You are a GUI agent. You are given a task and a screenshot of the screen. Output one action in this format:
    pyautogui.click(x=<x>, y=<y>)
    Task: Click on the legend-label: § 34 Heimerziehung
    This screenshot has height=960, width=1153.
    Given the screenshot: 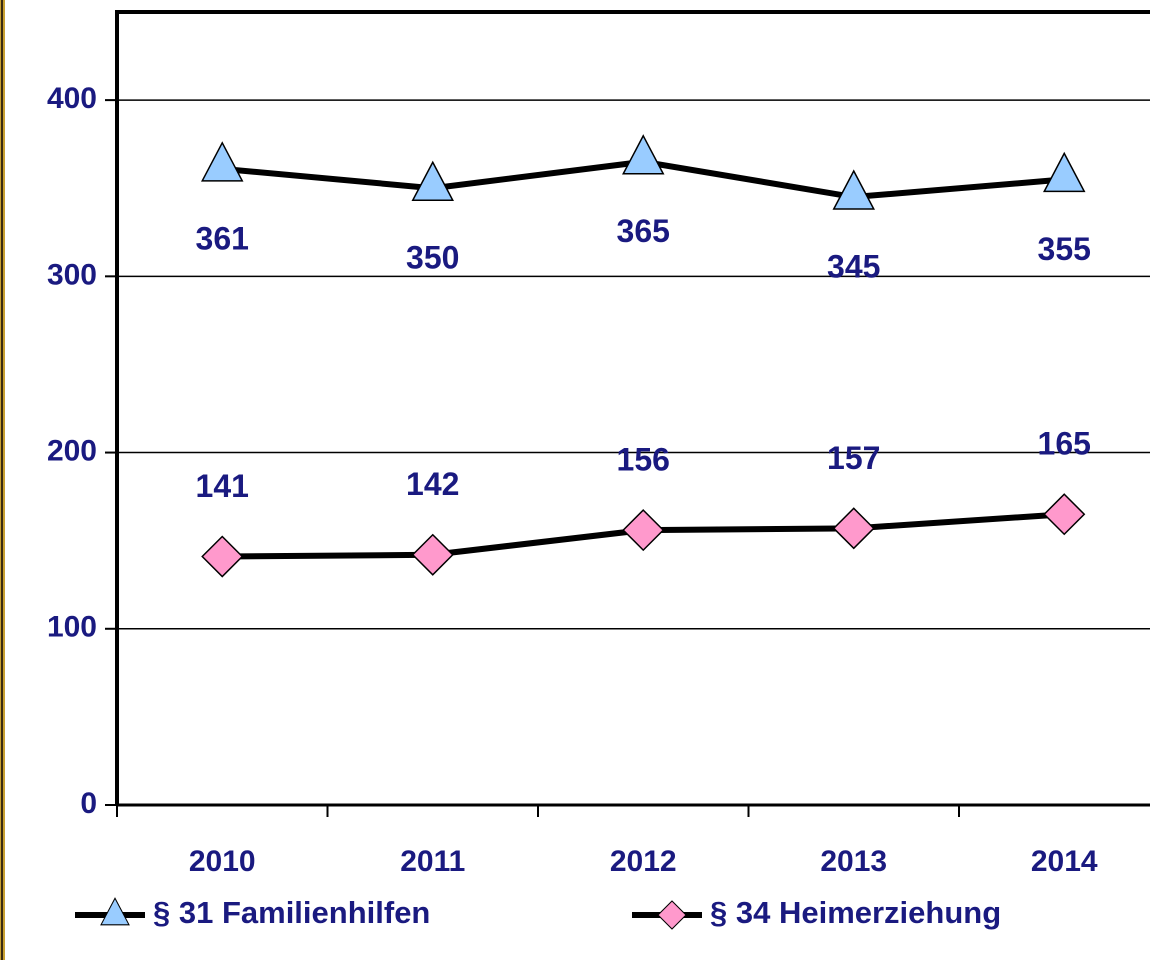 What is the action you would take?
    pyautogui.click(x=855, y=912)
    